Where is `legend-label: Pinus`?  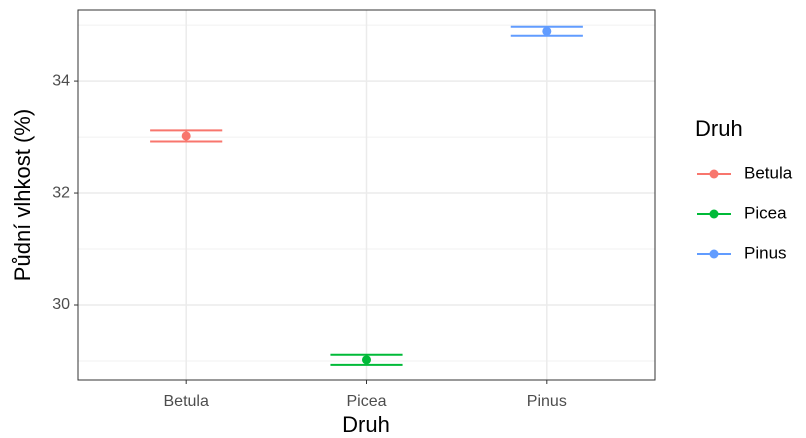 legend-label: Pinus is located at coordinates (765, 252).